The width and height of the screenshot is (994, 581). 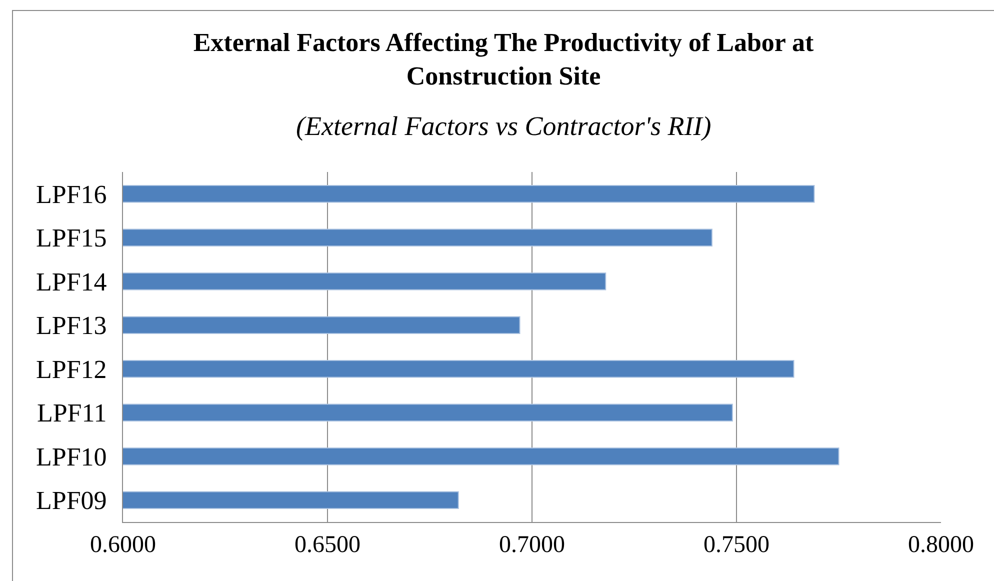 What do you see at coordinates (71, 325) in the screenshot?
I see `y-tick-label: LPF13` at bounding box center [71, 325].